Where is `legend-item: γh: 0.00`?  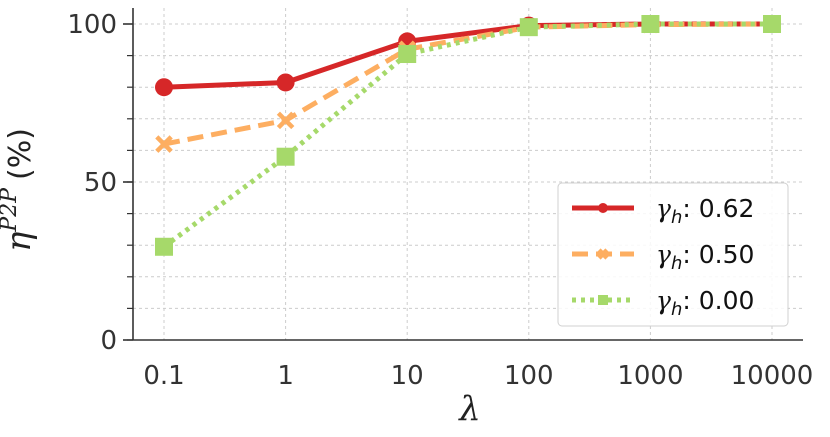
legend-item: γh: 0.00 is located at coordinates (663, 303).